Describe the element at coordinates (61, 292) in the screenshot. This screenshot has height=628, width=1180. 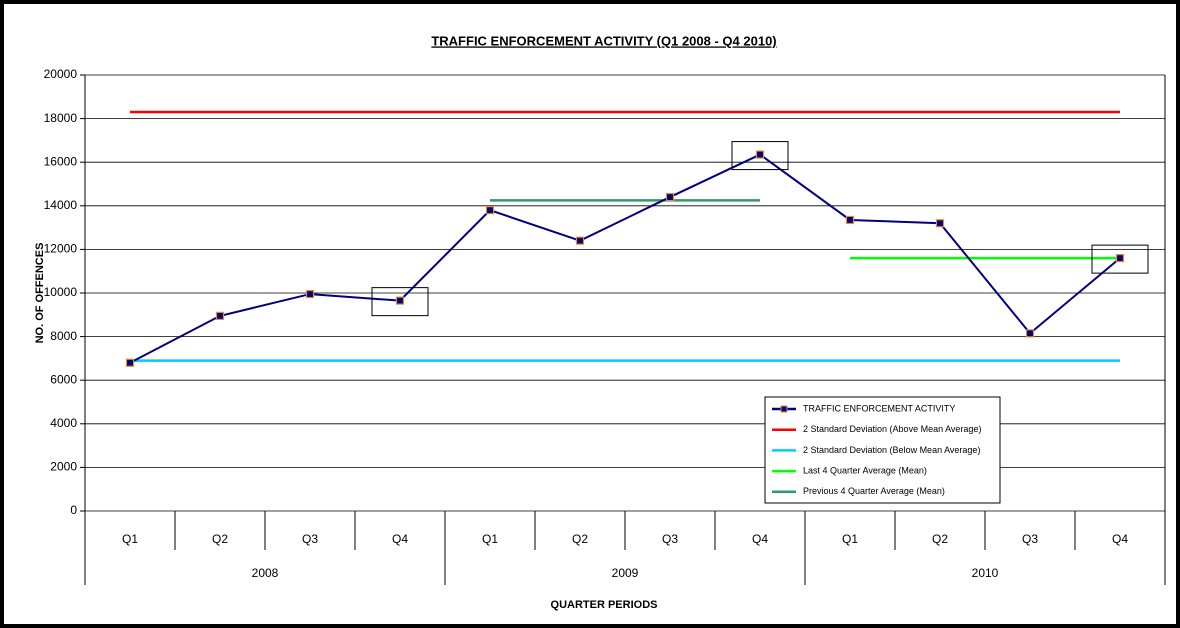
I see `y-tick-label: 10000` at that location.